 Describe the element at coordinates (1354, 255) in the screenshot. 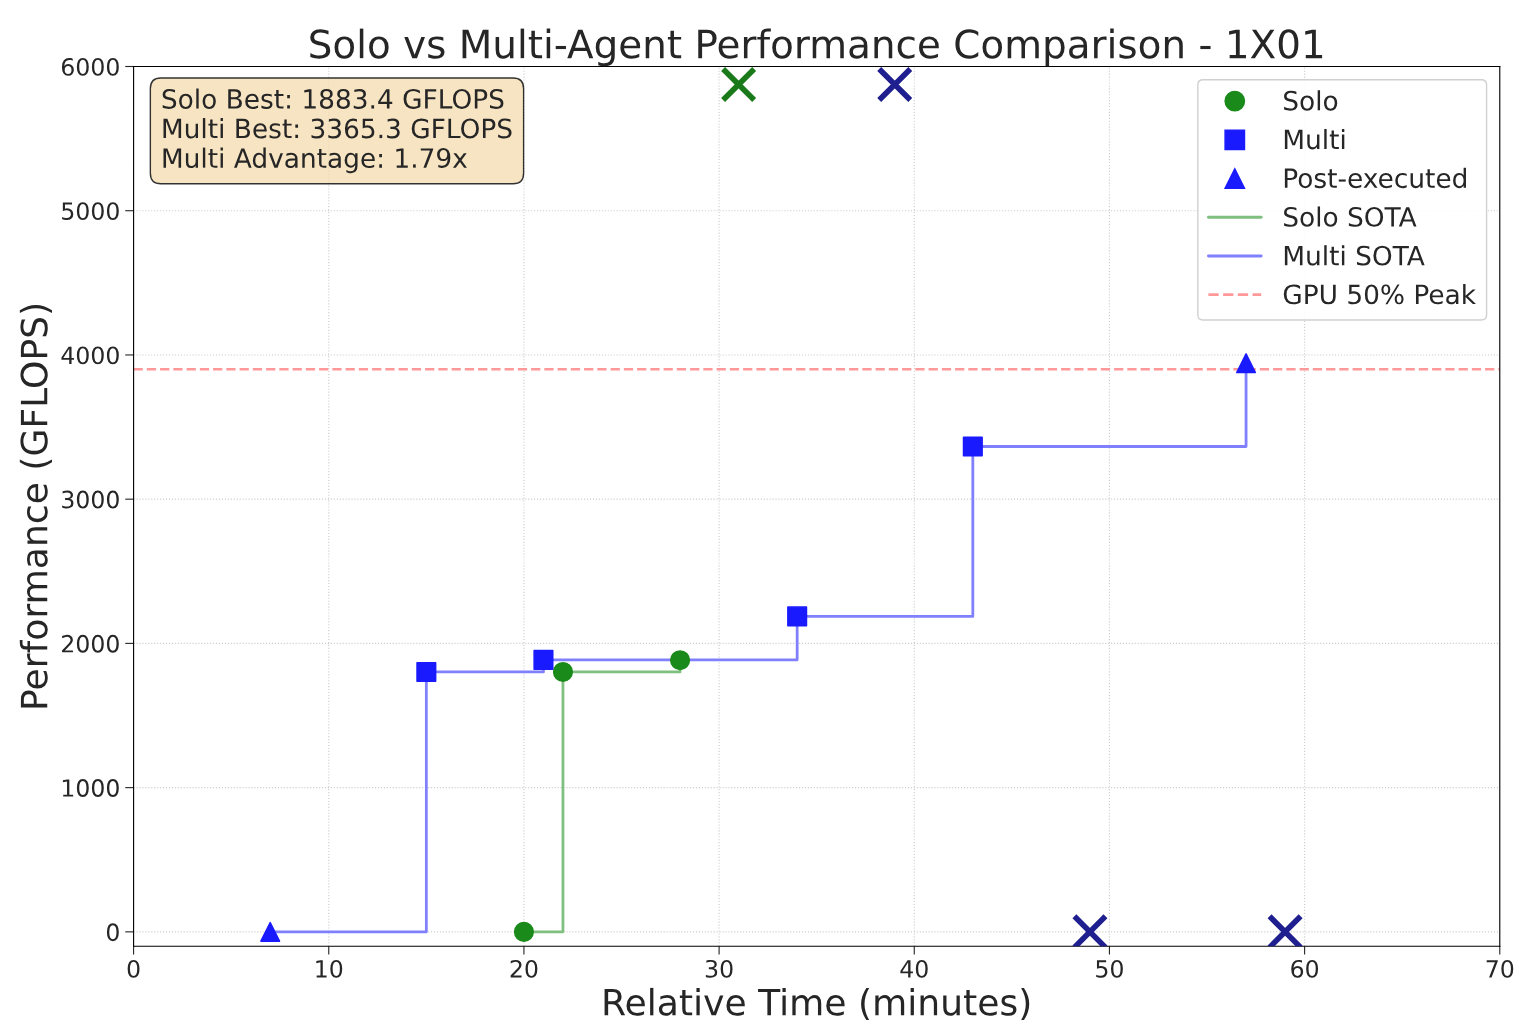

I see `legend-label: Multi SOTA` at that location.